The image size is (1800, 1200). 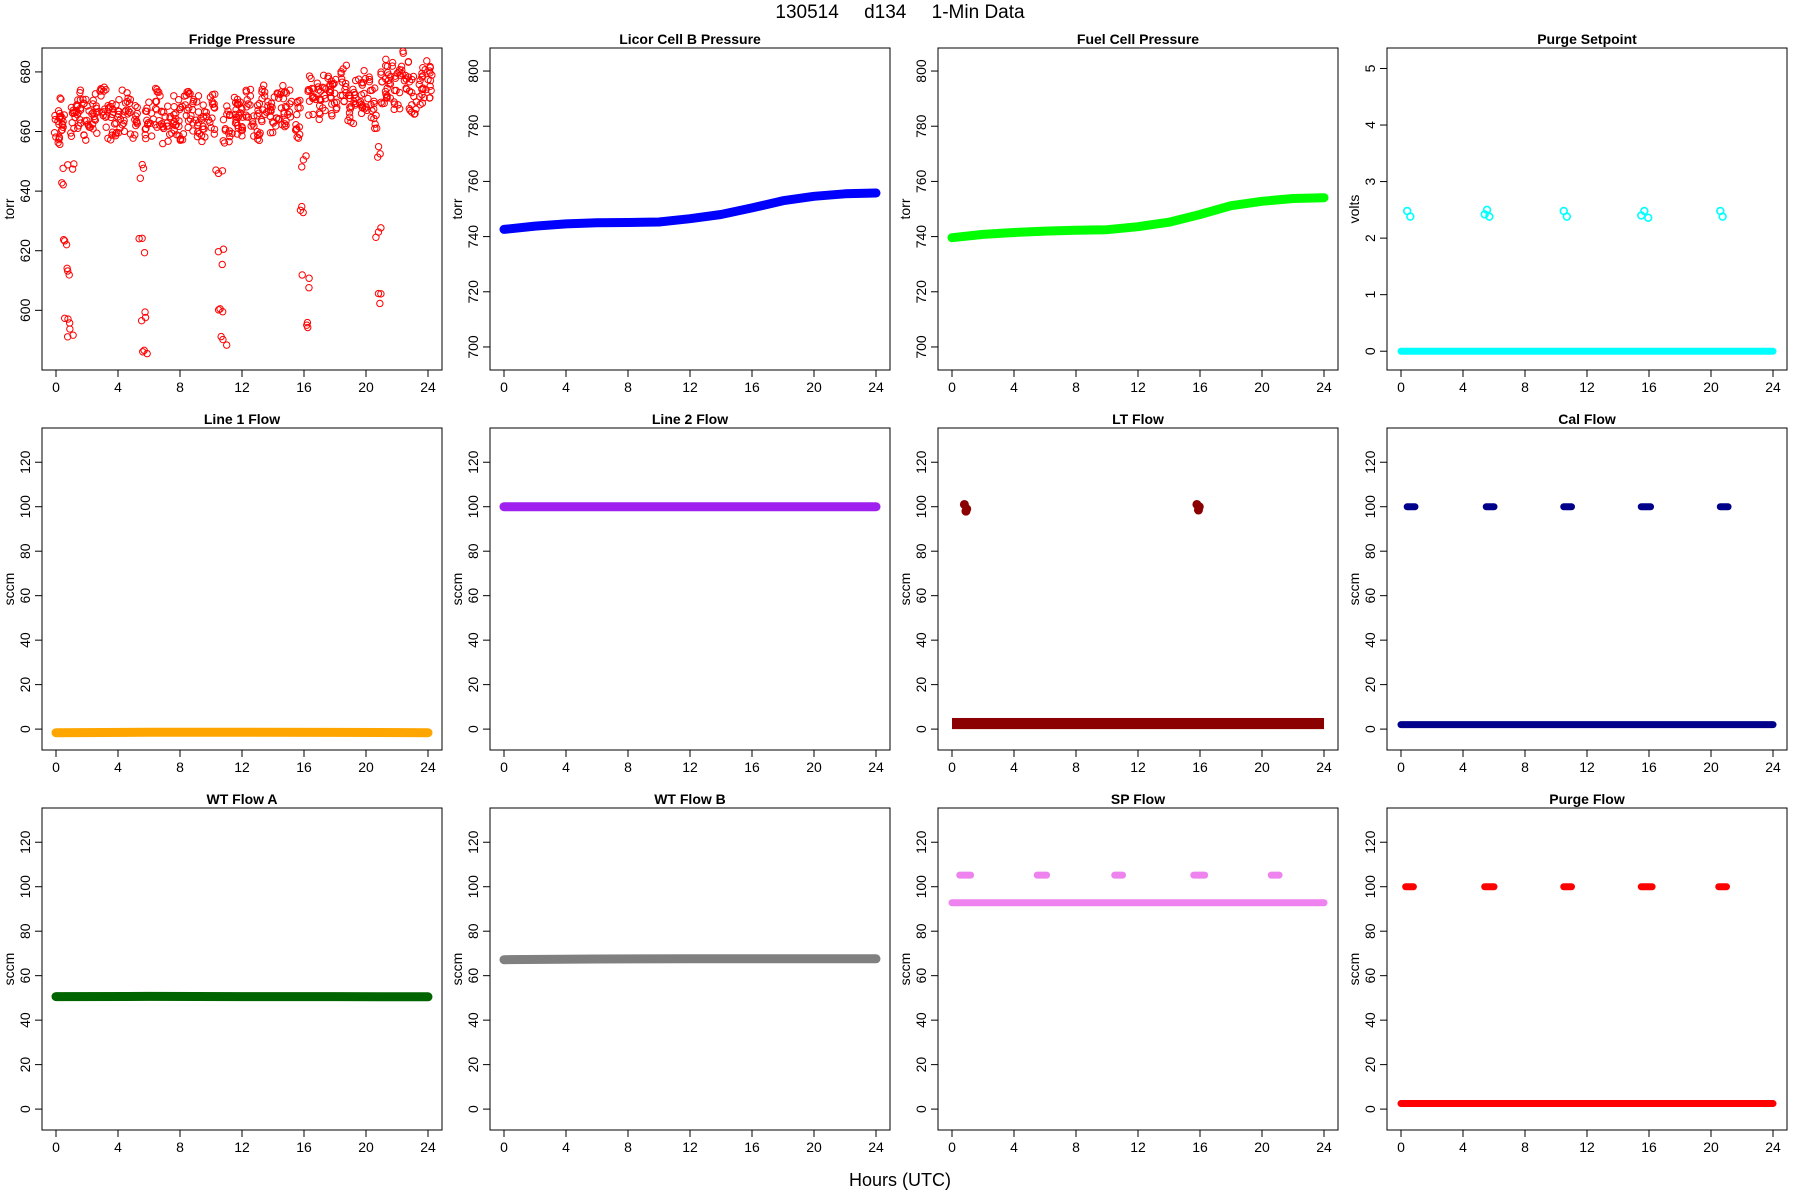 What do you see at coordinates (25, 887) in the screenshot?
I see `y-tick-label: 100` at bounding box center [25, 887].